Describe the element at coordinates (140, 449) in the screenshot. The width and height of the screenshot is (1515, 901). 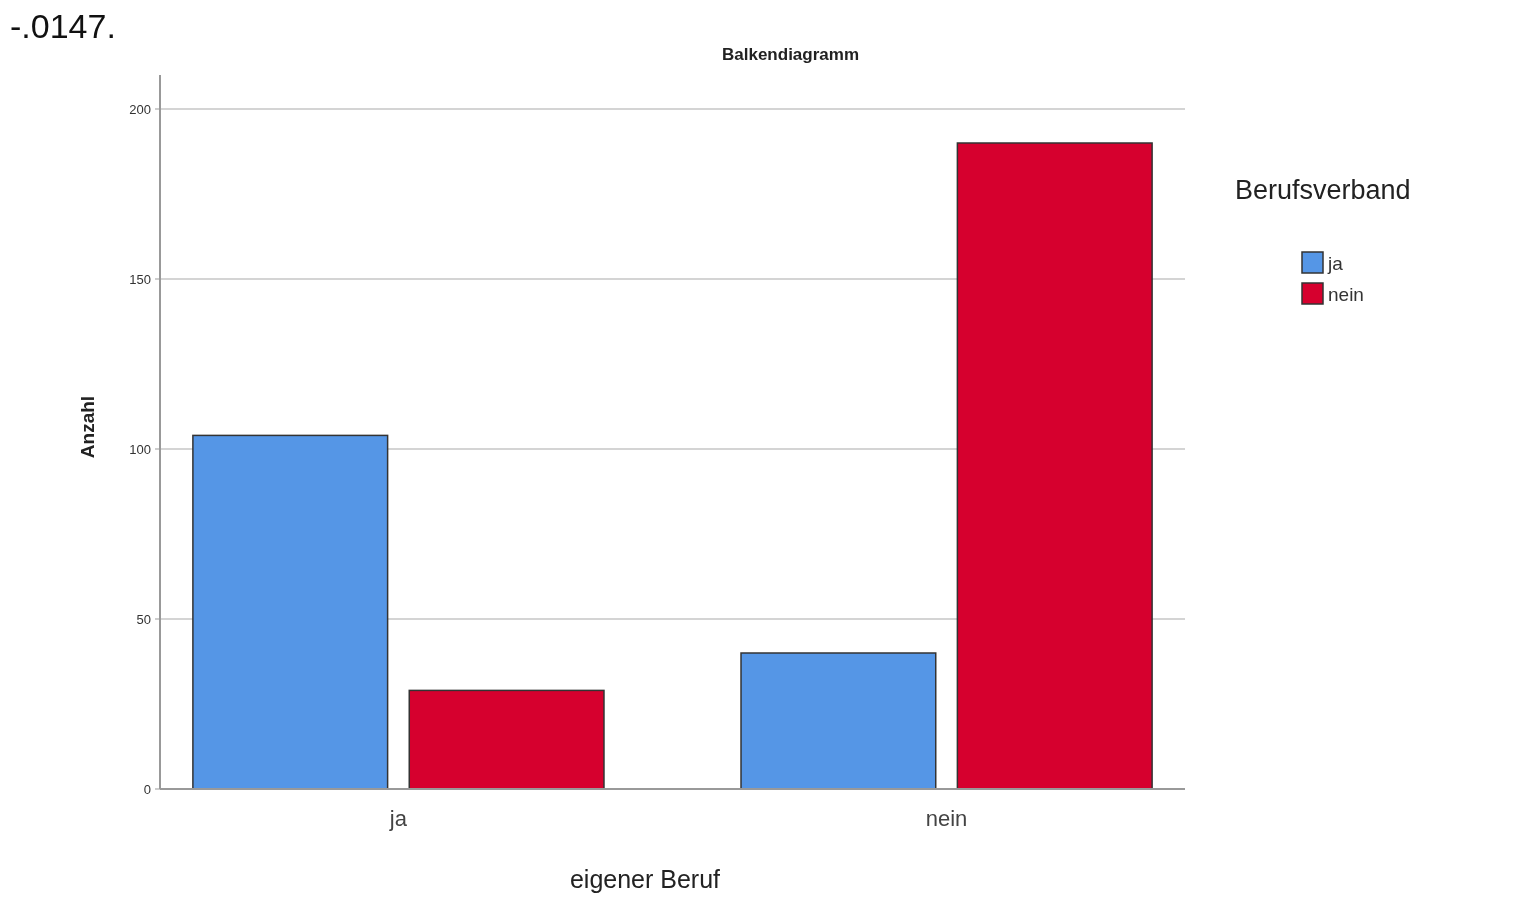
I see `y-tick-label: 100` at that location.